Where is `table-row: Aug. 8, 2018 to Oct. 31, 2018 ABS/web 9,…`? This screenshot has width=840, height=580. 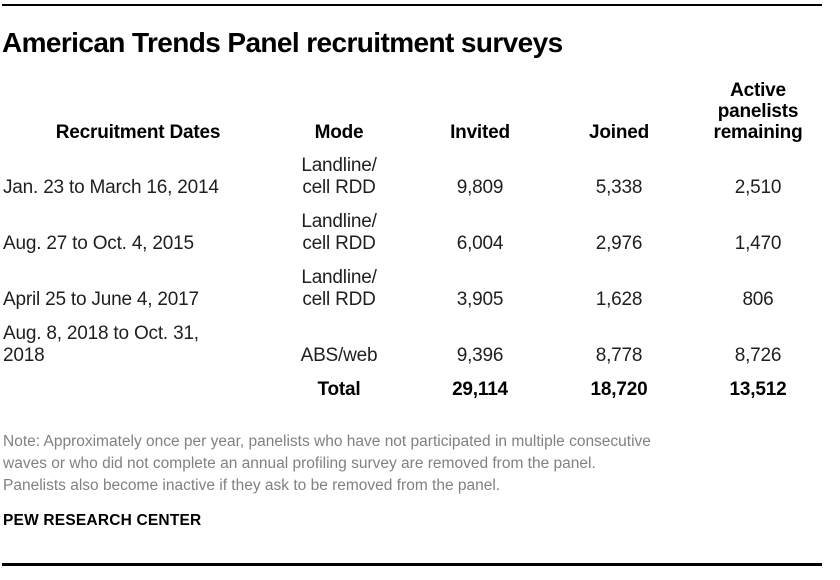
table-row: Aug. 8, 2018 to Oct. 31, 2018 ABS/web 9,… is located at coordinates (418, 339).